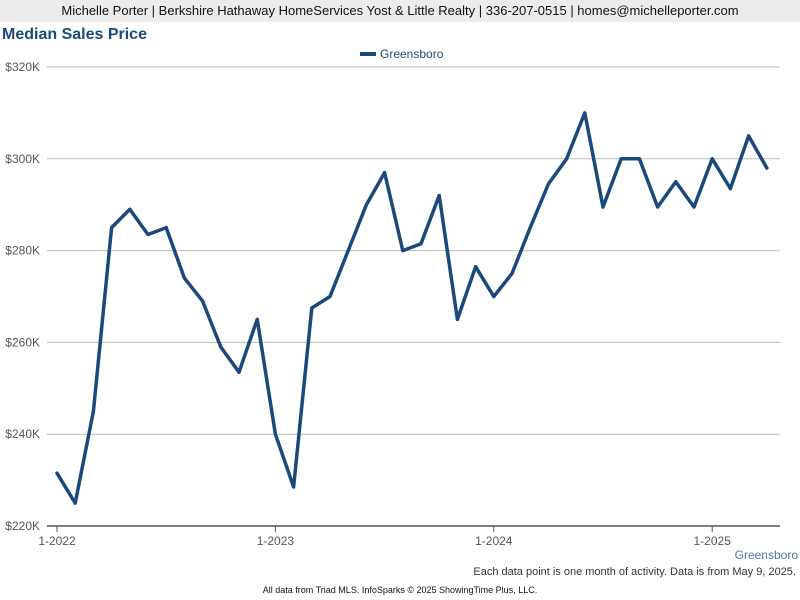 The height and width of the screenshot is (600, 800). What do you see at coordinates (22, 526) in the screenshot?
I see `y-tick-label: $220K` at bounding box center [22, 526].